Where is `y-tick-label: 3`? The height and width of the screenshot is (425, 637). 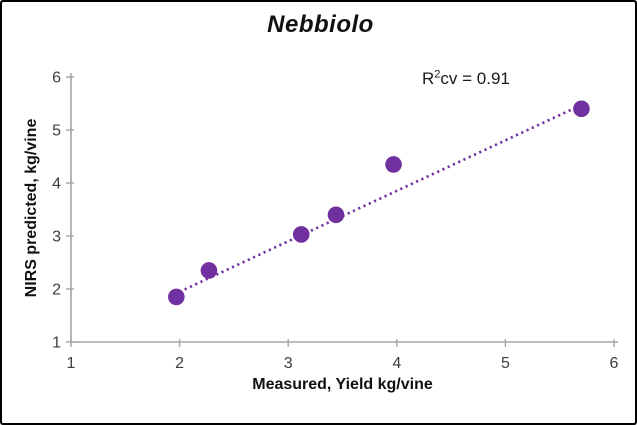
y-tick-label: 3 is located at coordinates (56, 237).